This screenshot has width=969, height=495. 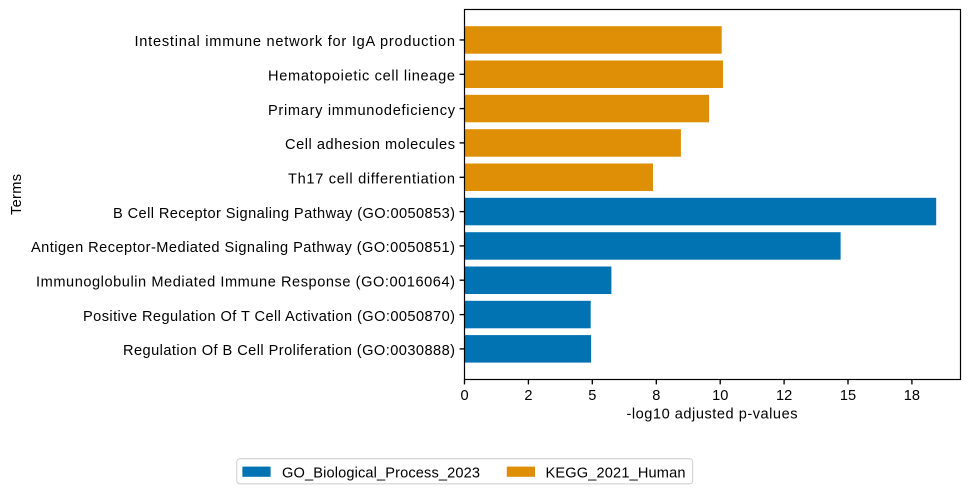 I want to click on svg-text: 18, so click(x=912, y=396).